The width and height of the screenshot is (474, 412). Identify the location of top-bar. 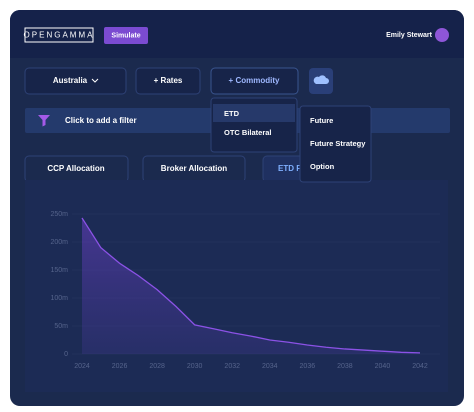
(237, 34).